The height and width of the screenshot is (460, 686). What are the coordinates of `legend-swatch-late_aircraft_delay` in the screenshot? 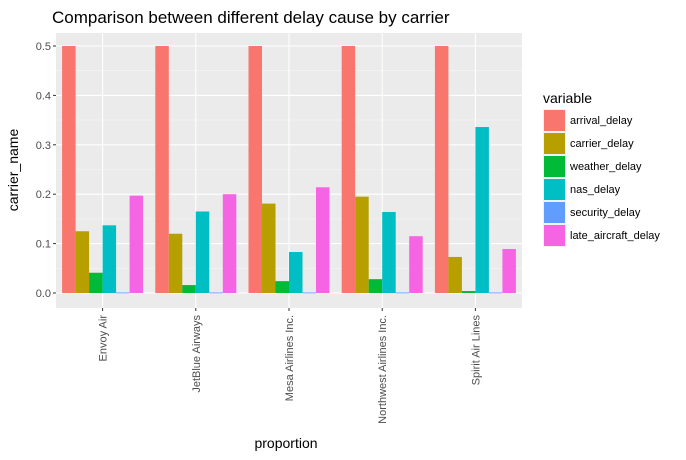 It's located at (554, 235).